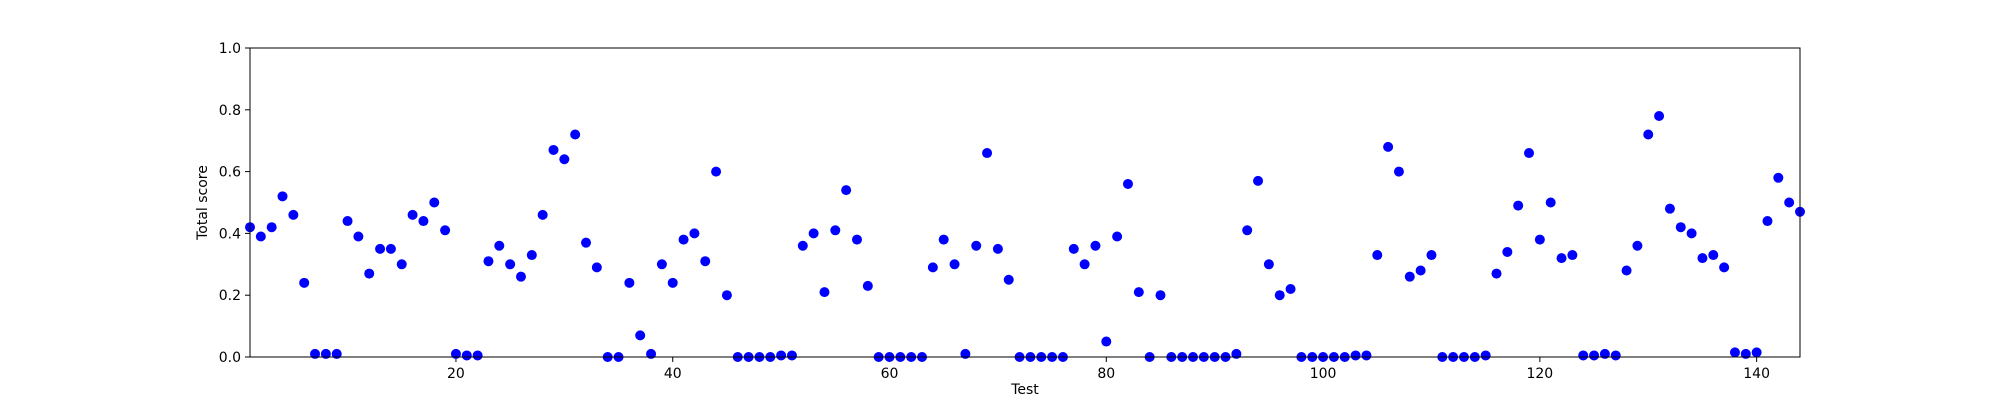  What do you see at coordinates (234, 203) in the screenshot?
I see `y-axis-ticks: 0.0 0.2 0.4 0.6 0.8 1.0` at bounding box center [234, 203].